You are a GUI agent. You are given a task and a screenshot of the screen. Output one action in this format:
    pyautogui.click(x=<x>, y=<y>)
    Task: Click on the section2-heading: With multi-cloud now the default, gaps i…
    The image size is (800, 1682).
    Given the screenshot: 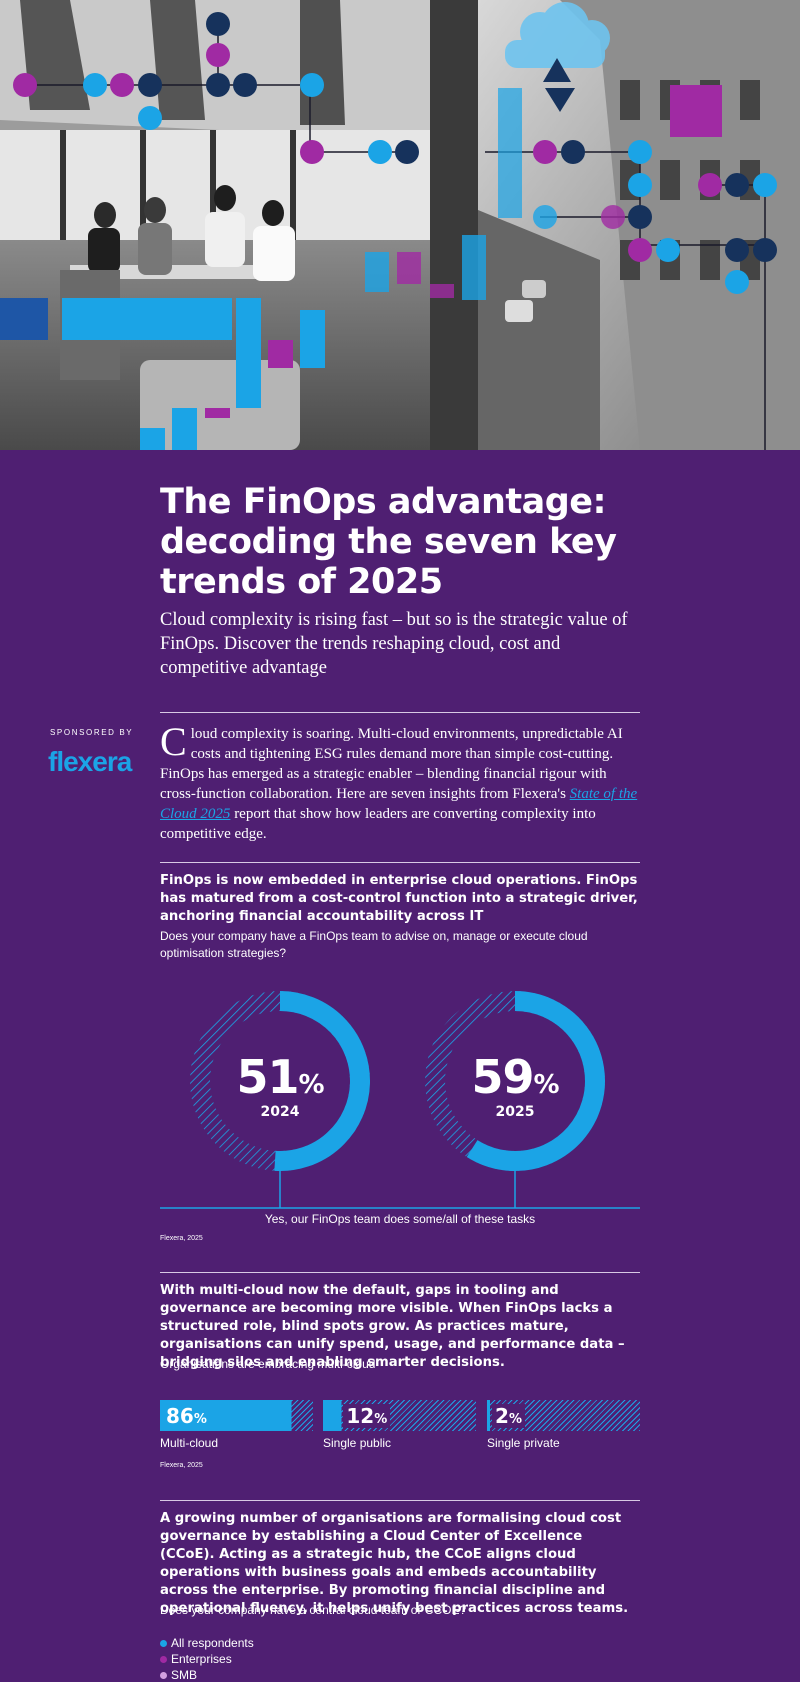 What is the action you would take?
    pyautogui.click(x=392, y=1326)
    